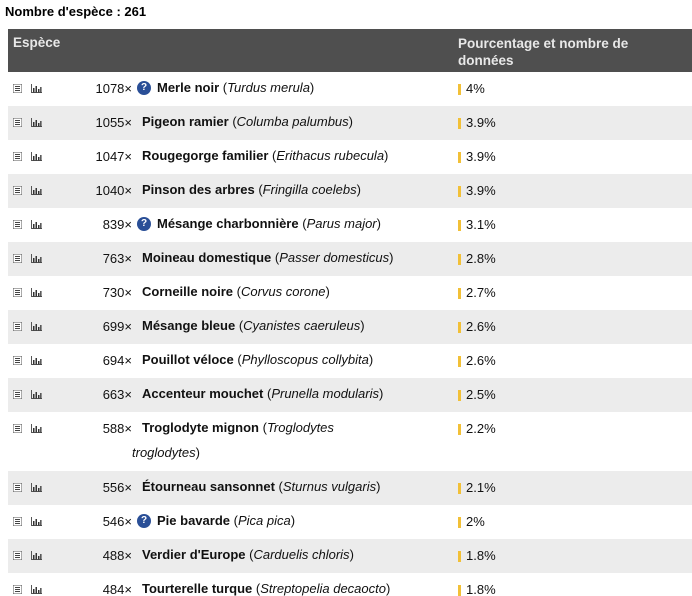 The image size is (692, 596). I want to click on common-name: Pinson des arbres, so click(198, 189).